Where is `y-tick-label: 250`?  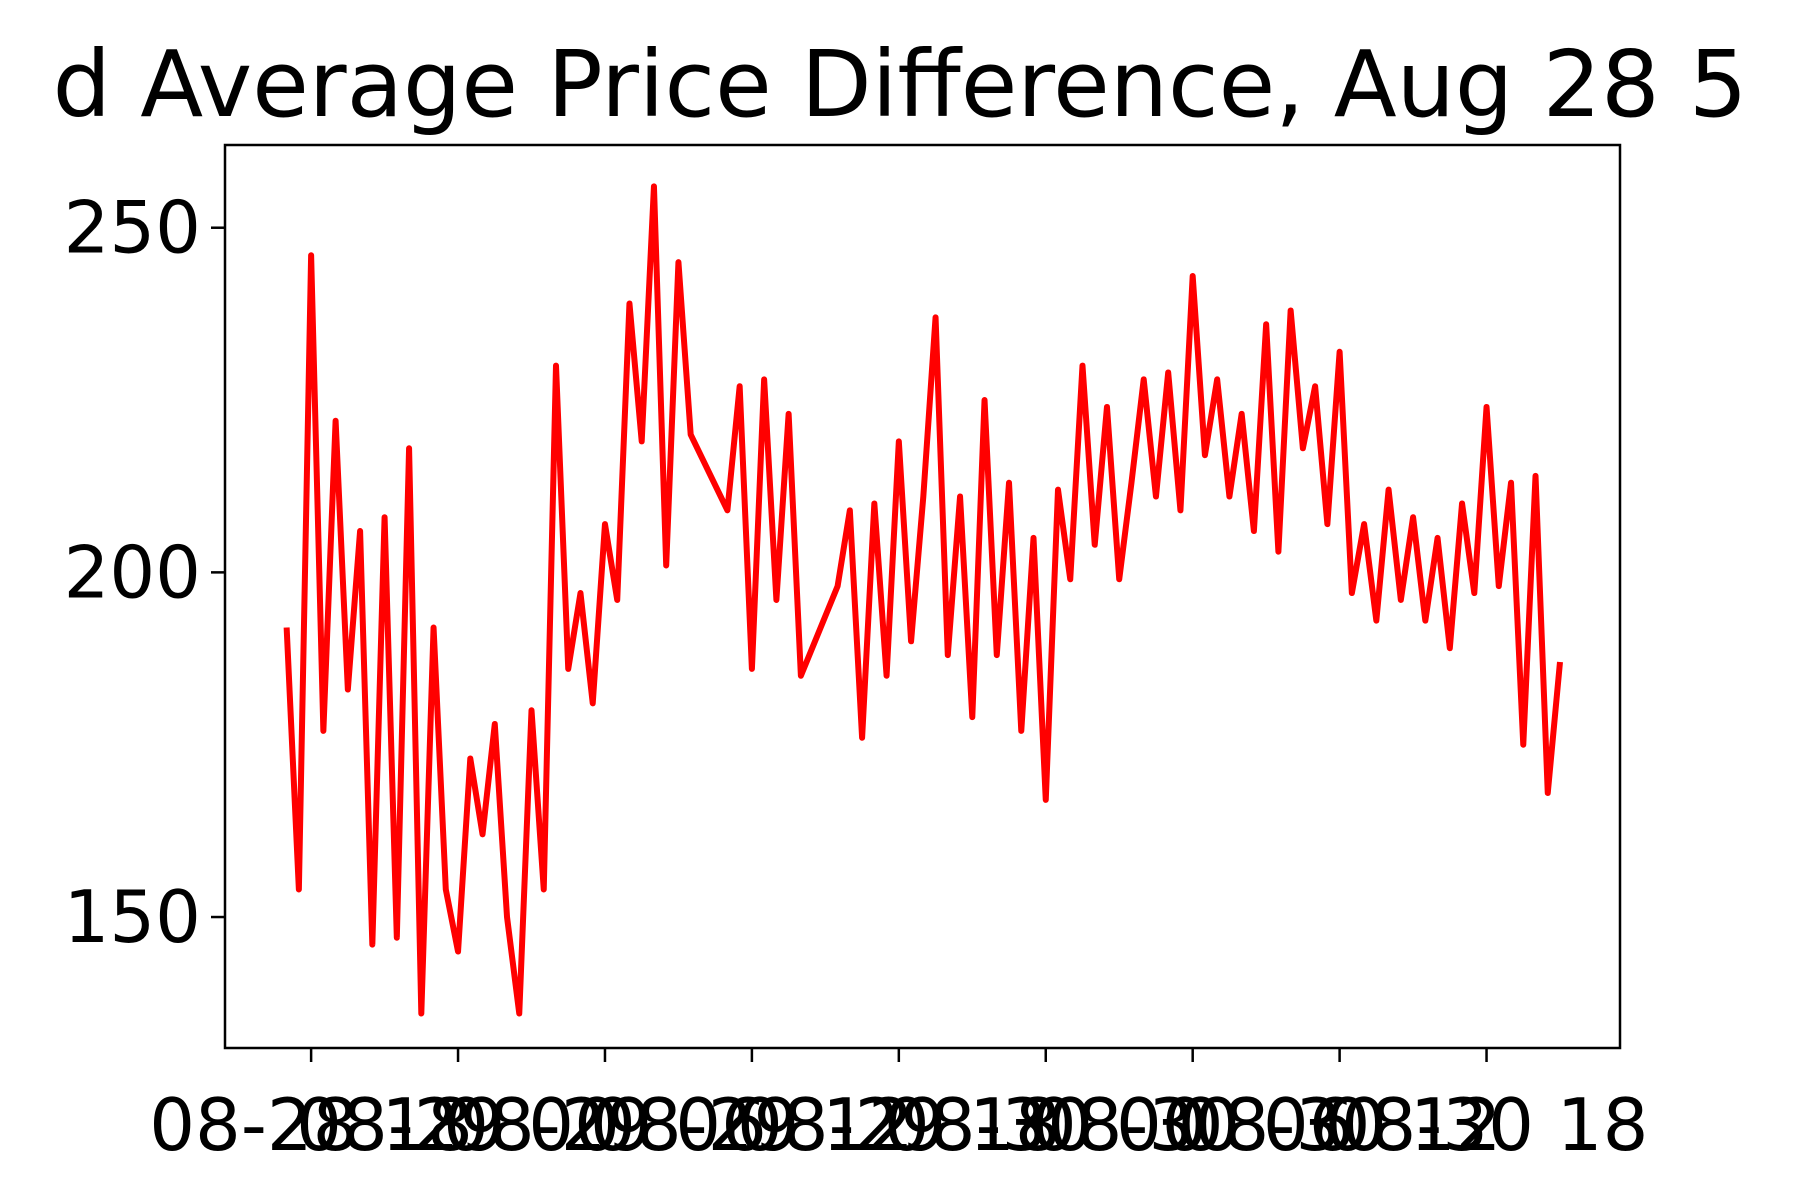 y-tick-label: 250 is located at coordinates (132, 228).